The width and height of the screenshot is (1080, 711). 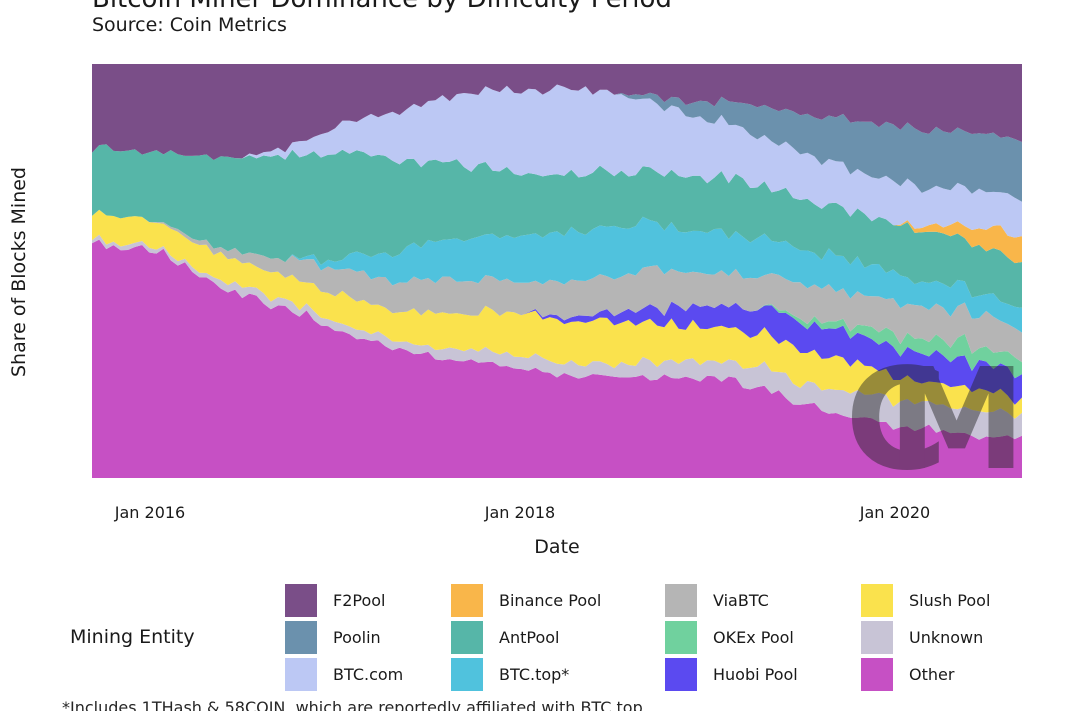 I want to click on legend-item: BTC.com, so click(x=368, y=674).